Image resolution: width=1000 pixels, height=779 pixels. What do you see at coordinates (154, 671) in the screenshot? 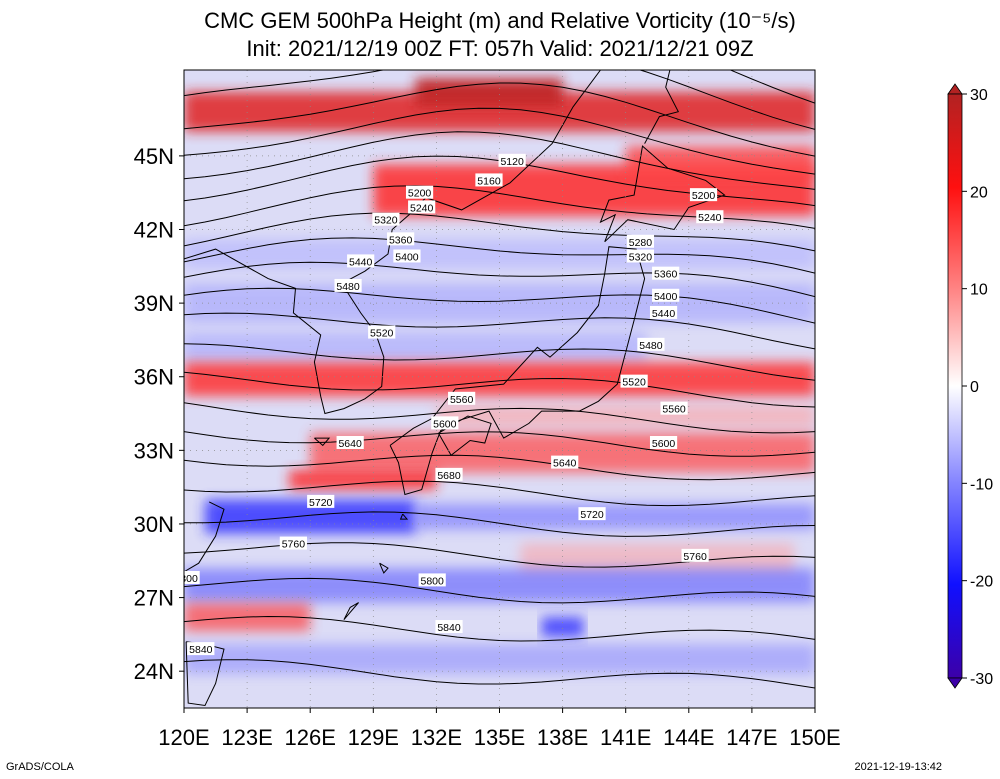
I see `lat-tick-label: 24N` at bounding box center [154, 671].